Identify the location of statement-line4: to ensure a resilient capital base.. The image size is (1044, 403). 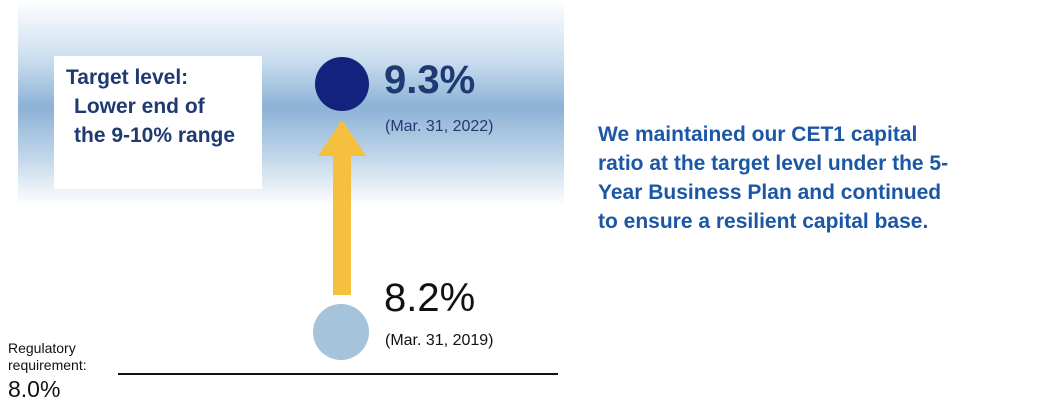
(763, 221).